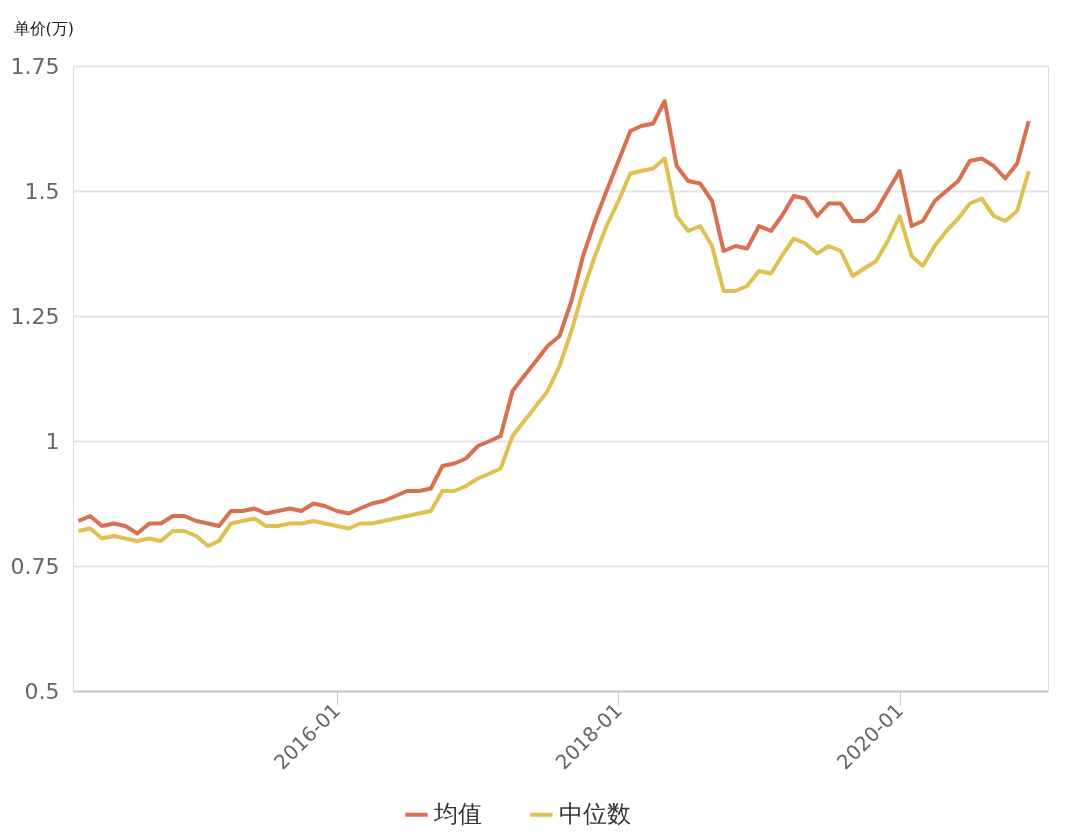  I want to click on legend-label: 均值, so click(457, 813).